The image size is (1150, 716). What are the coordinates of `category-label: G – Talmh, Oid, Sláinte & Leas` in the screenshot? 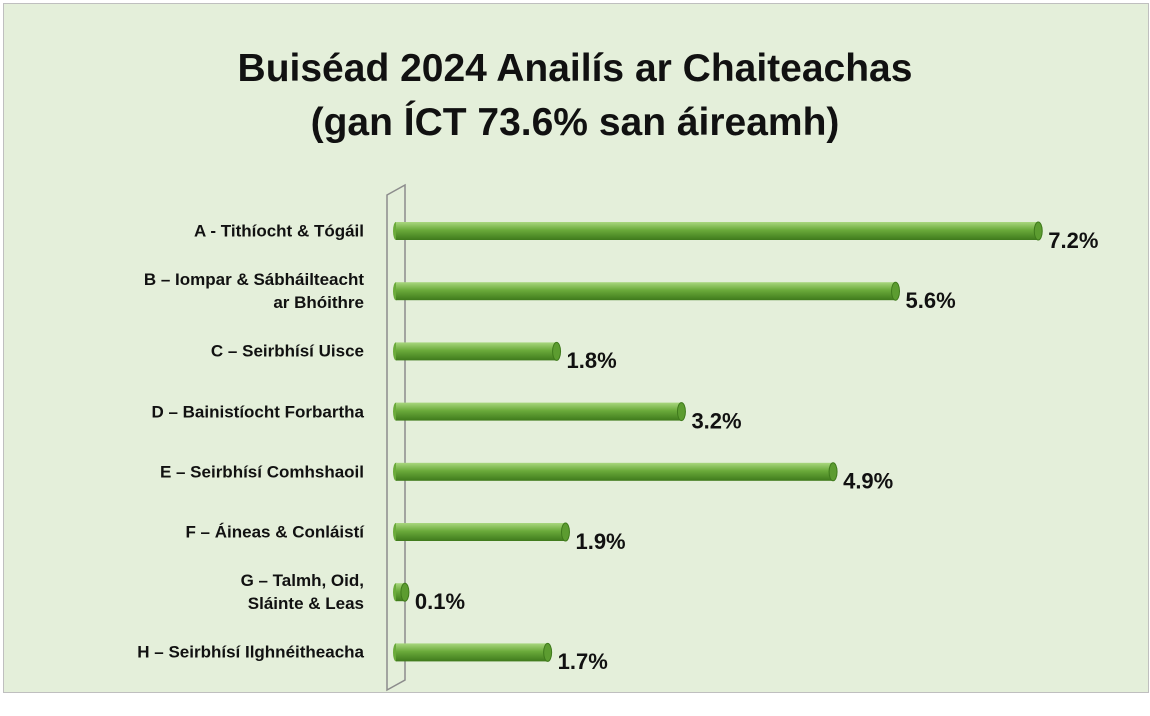 It's located at (302, 592).